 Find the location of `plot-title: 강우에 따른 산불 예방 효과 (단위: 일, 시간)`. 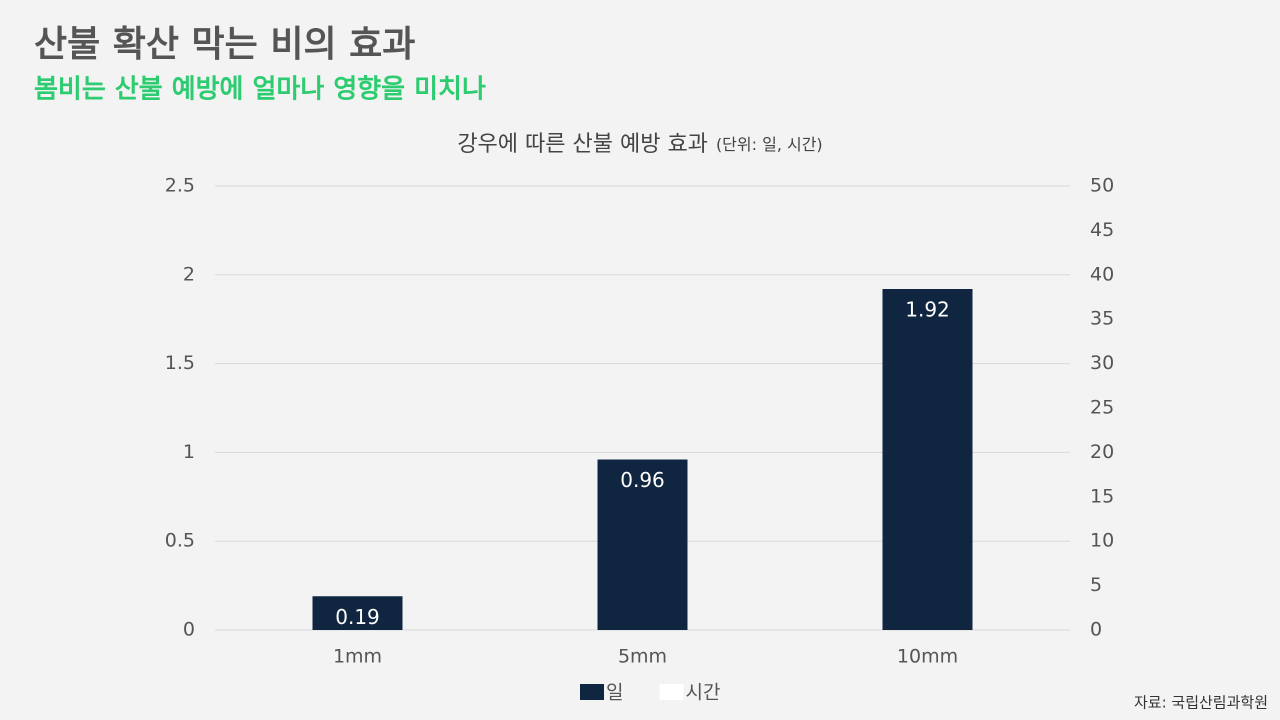

plot-title: 강우에 따른 산불 예방 효과 (단위: 일, 시간) is located at coordinates (639, 144).